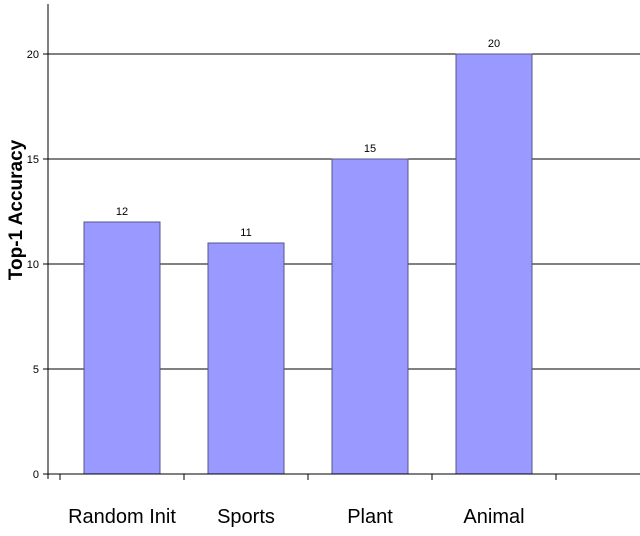  What do you see at coordinates (122, 517) in the screenshot?
I see `x-category-label: Random Init` at bounding box center [122, 517].